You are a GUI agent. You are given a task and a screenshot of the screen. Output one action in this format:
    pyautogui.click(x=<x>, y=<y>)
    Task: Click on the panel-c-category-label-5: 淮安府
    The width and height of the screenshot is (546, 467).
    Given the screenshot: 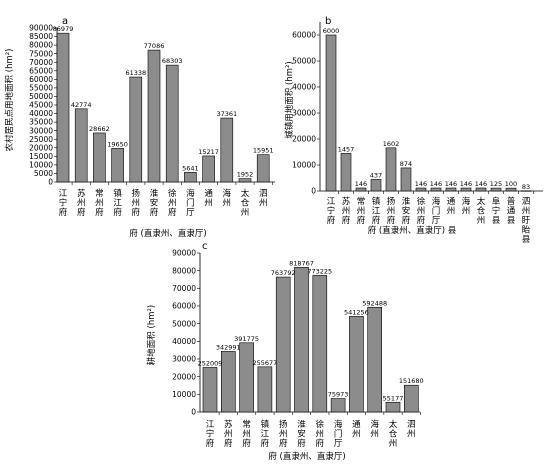 What is the action you would take?
    pyautogui.click(x=301, y=434)
    